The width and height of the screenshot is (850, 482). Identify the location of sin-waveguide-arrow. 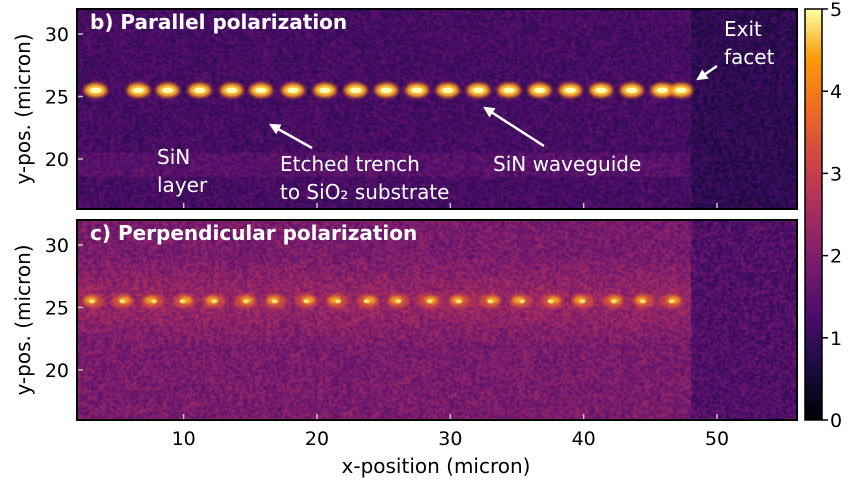
(514, 127).